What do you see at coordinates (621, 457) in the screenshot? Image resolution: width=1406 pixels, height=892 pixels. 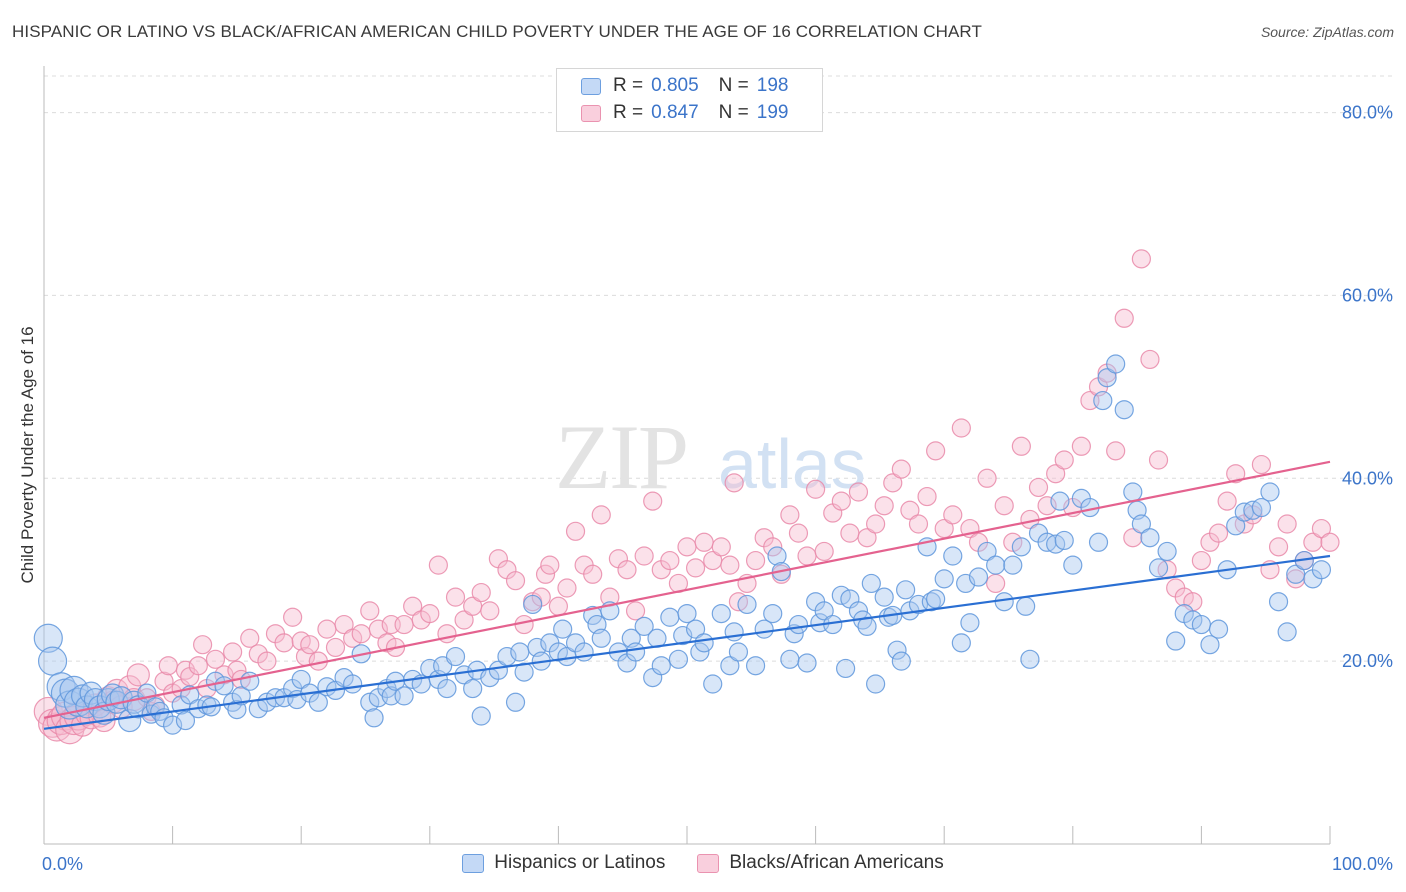 I see `watermark-zip: ZIP` at bounding box center [621, 457].